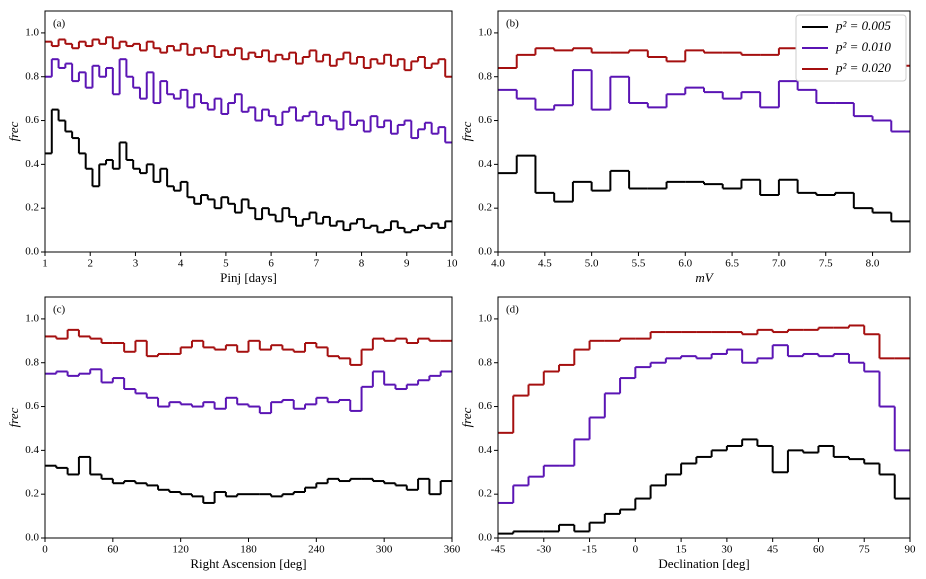 The image size is (926, 579). Describe the element at coordinates (639, 264) in the screenshot. I see `x-tick-label: 5.5` at that location.